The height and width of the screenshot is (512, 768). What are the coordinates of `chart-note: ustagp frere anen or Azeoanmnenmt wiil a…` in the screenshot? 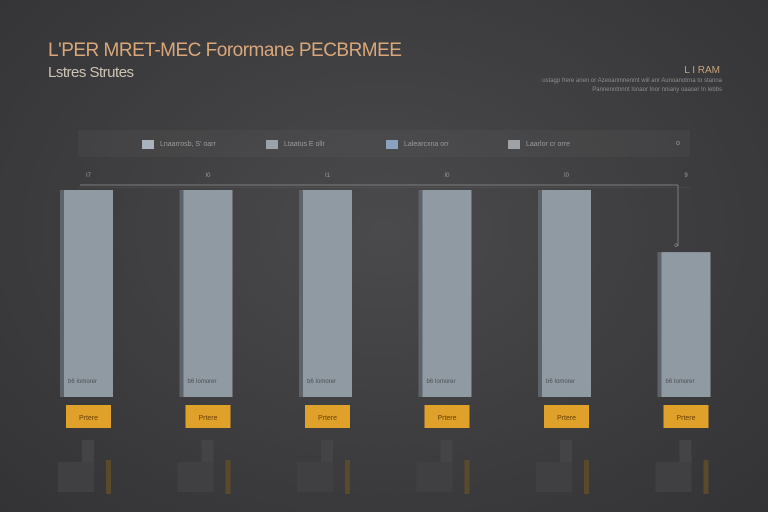 It's located at (587, 86).